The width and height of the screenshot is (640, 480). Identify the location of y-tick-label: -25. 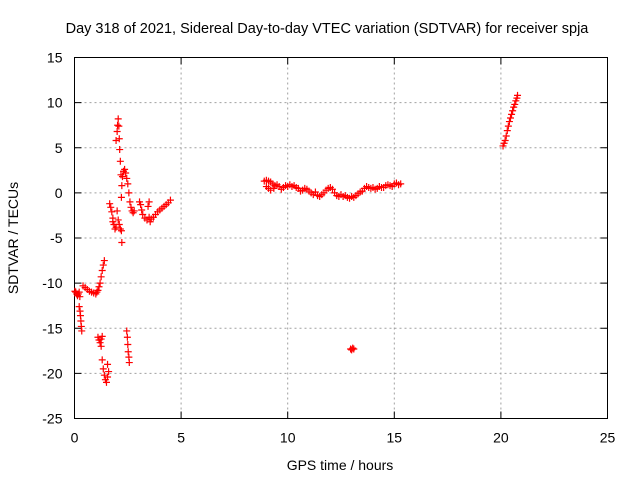
(52, 419).